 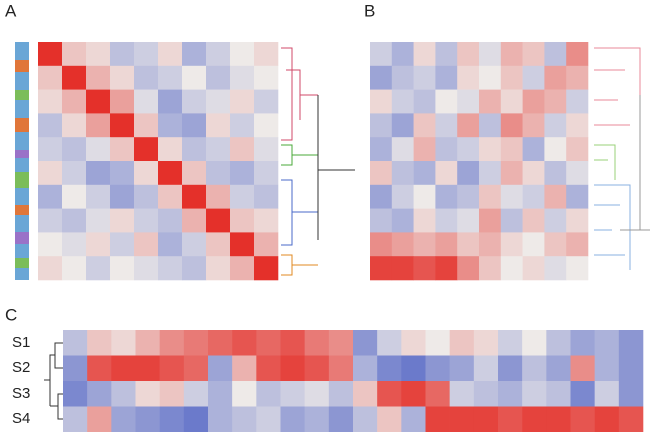 What do you see at coordinates (11, 314) in the screenshot?
I see `panel-label: C` at bounding box center [11, 314].